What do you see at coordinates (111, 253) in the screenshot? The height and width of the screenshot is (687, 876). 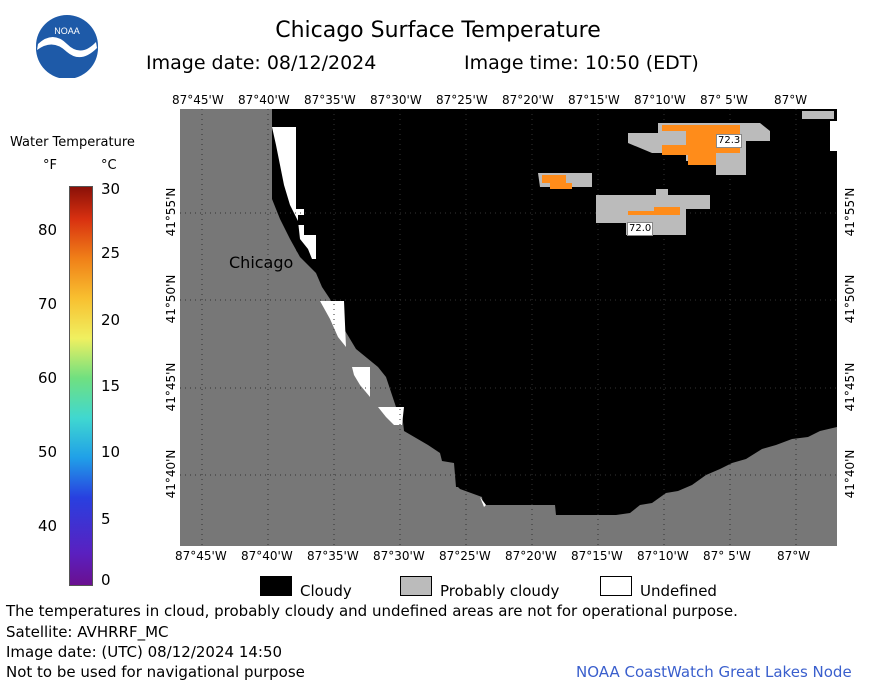 I see `c-tick: 25` at bounding box center [111, 253].